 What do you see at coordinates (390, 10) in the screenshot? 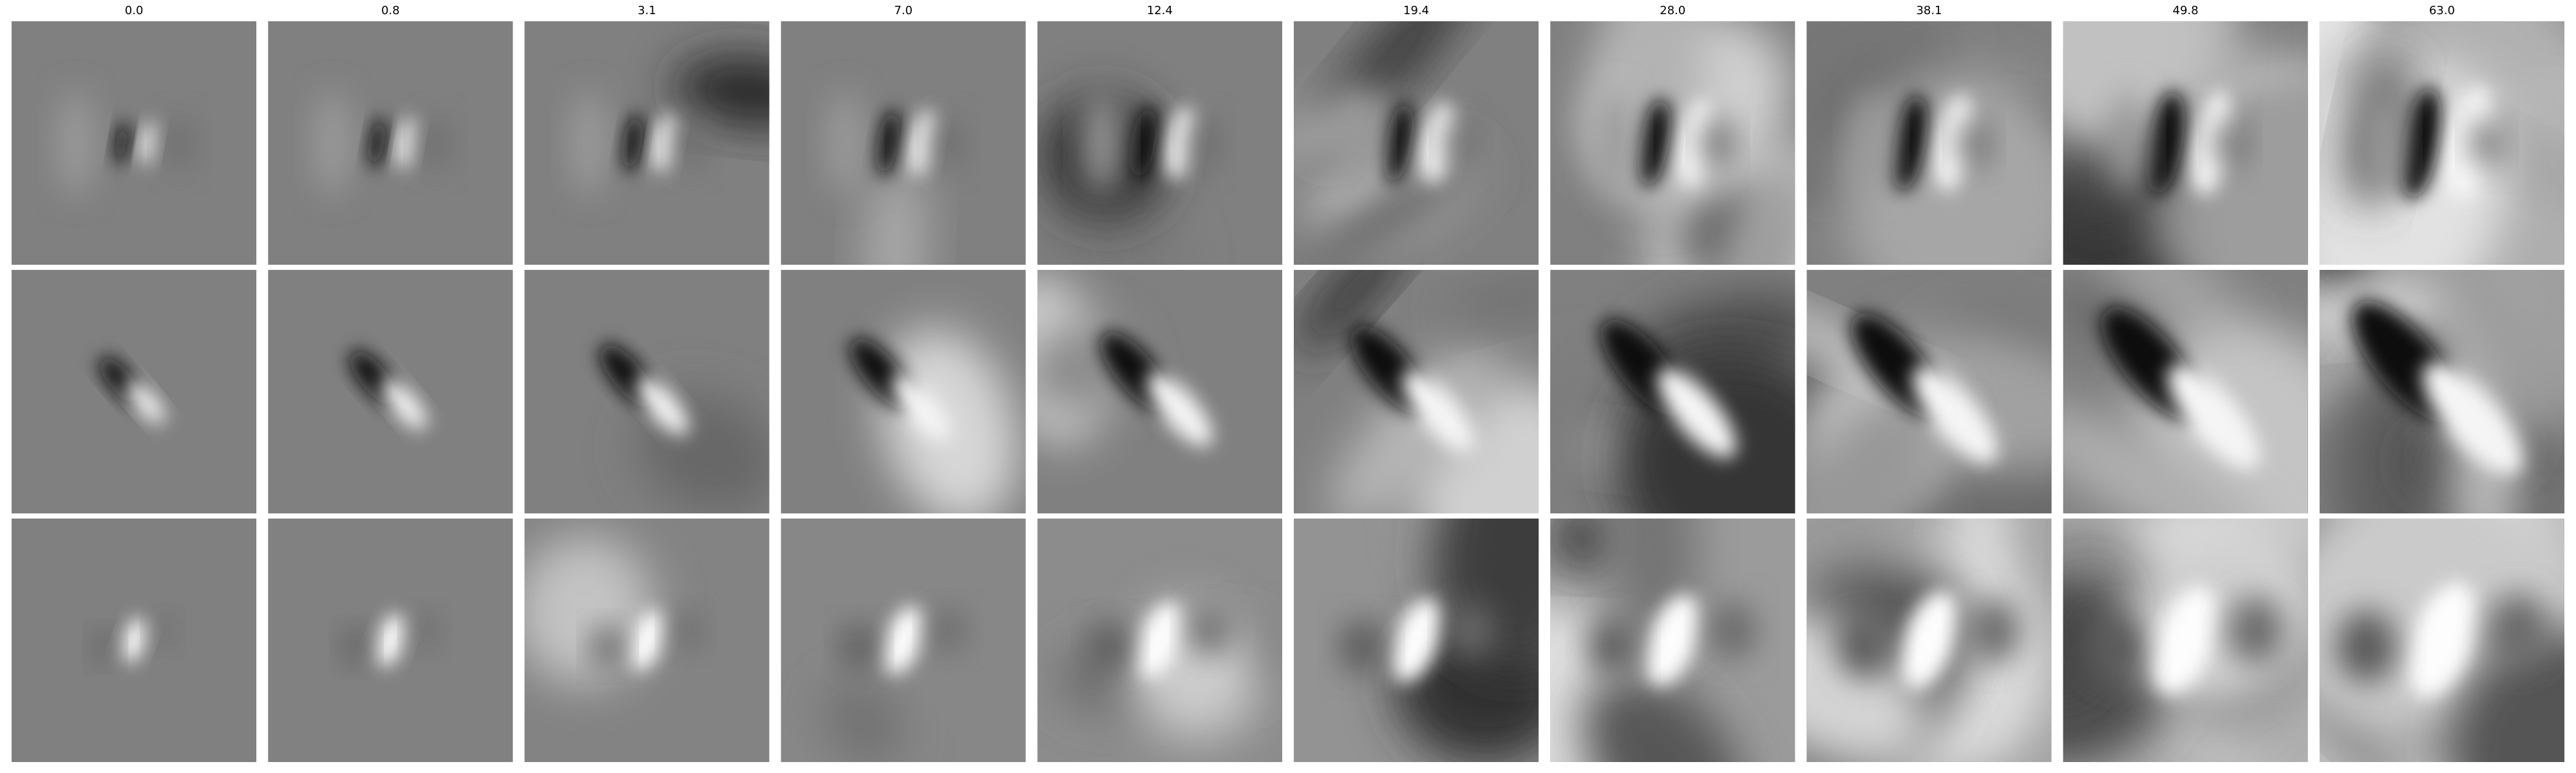
I see `panel-title: 0.8` at bounding box center [390, 10].